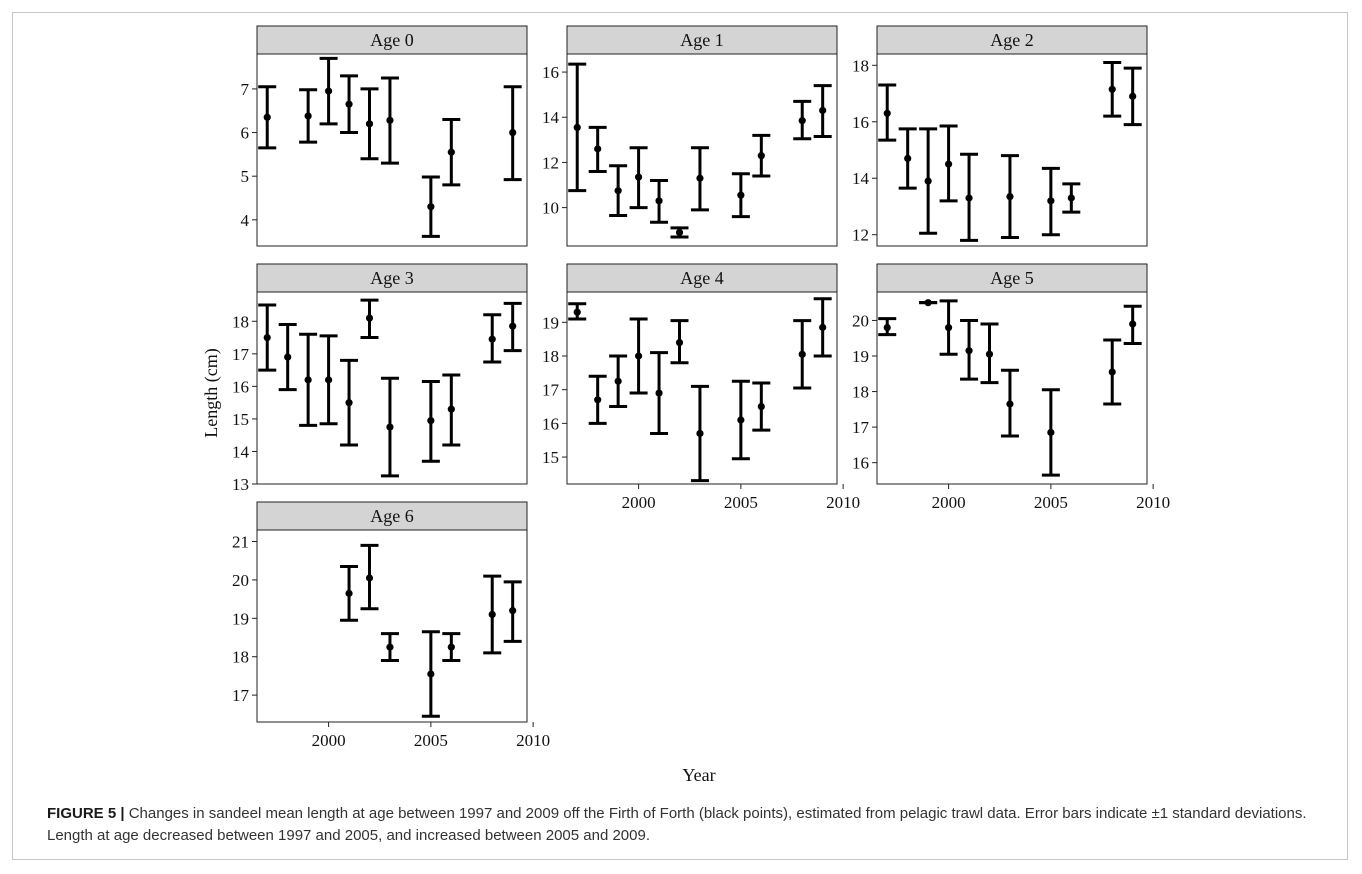 The height and width of the screenshot is (874, 1362). Describe the element at coordinates (1000, 136) in the screenshot. I see `panel-2: Age 2 12 14 16 18` at that location.